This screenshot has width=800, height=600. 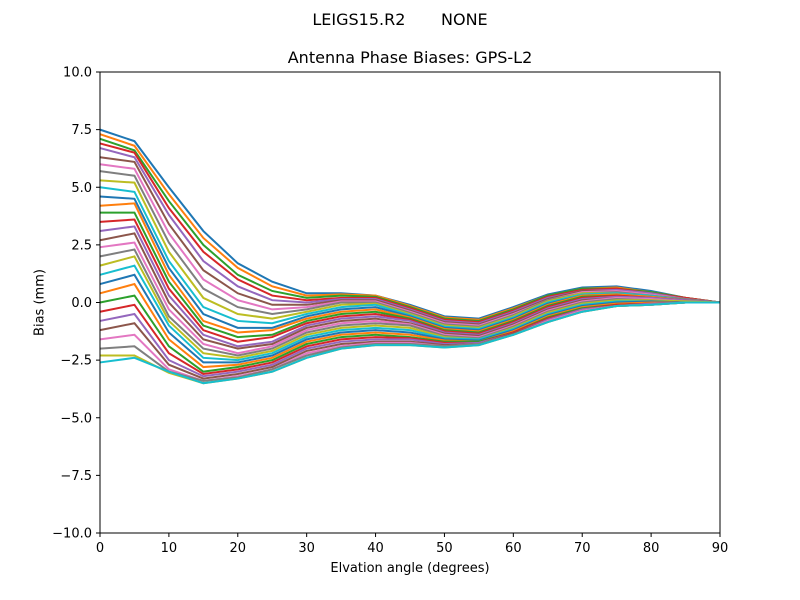 What do you see at coordinates (72, 534) in the screenshot?
I see `y-tick-label: −10.0` at bounding box center [72, 534].